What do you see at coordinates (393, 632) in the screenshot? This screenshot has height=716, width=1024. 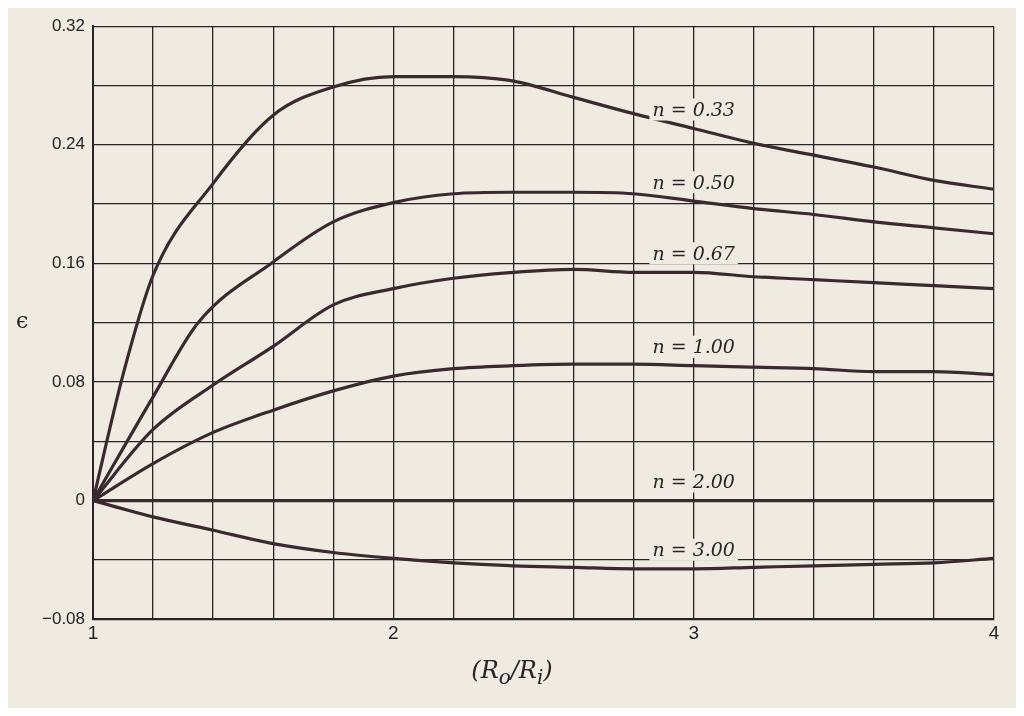 I see `x-tick-label: 2` at bounding box center [393, 632].